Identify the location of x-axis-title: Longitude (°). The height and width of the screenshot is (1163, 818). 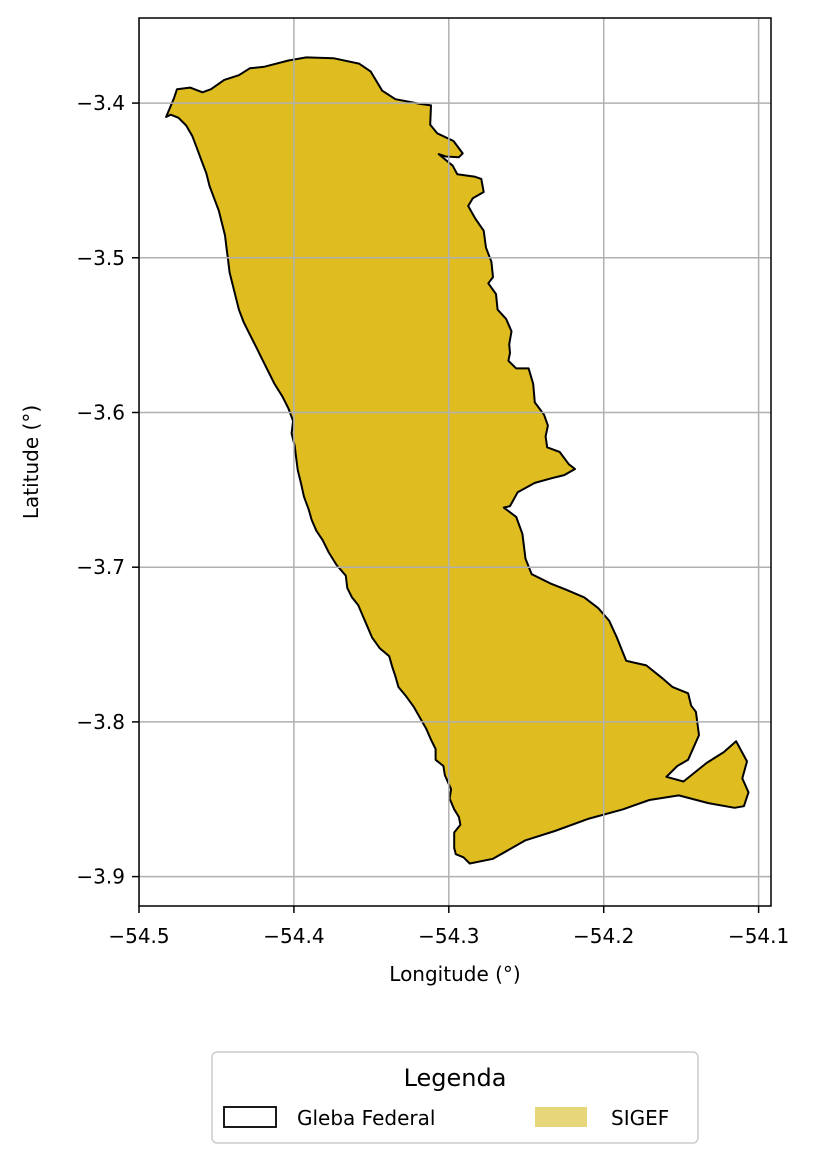
(454, 974).